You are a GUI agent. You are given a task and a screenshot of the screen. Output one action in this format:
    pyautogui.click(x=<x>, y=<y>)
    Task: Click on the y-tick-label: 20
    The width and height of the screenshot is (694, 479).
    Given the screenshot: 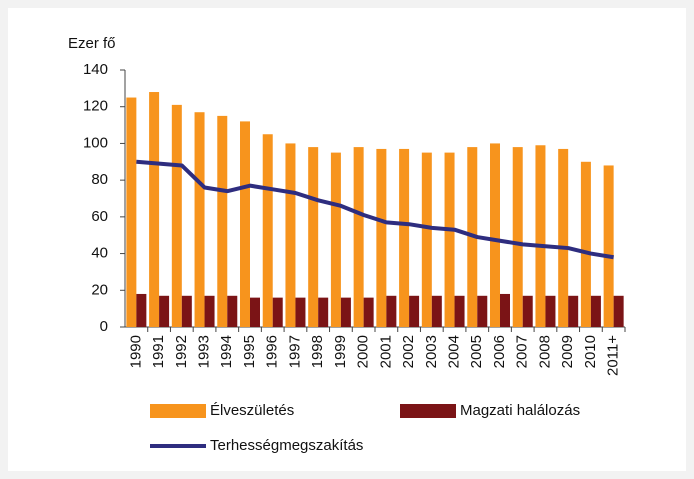 What is the action you would take?
    pyautogui.click(x=99, y=289)
    